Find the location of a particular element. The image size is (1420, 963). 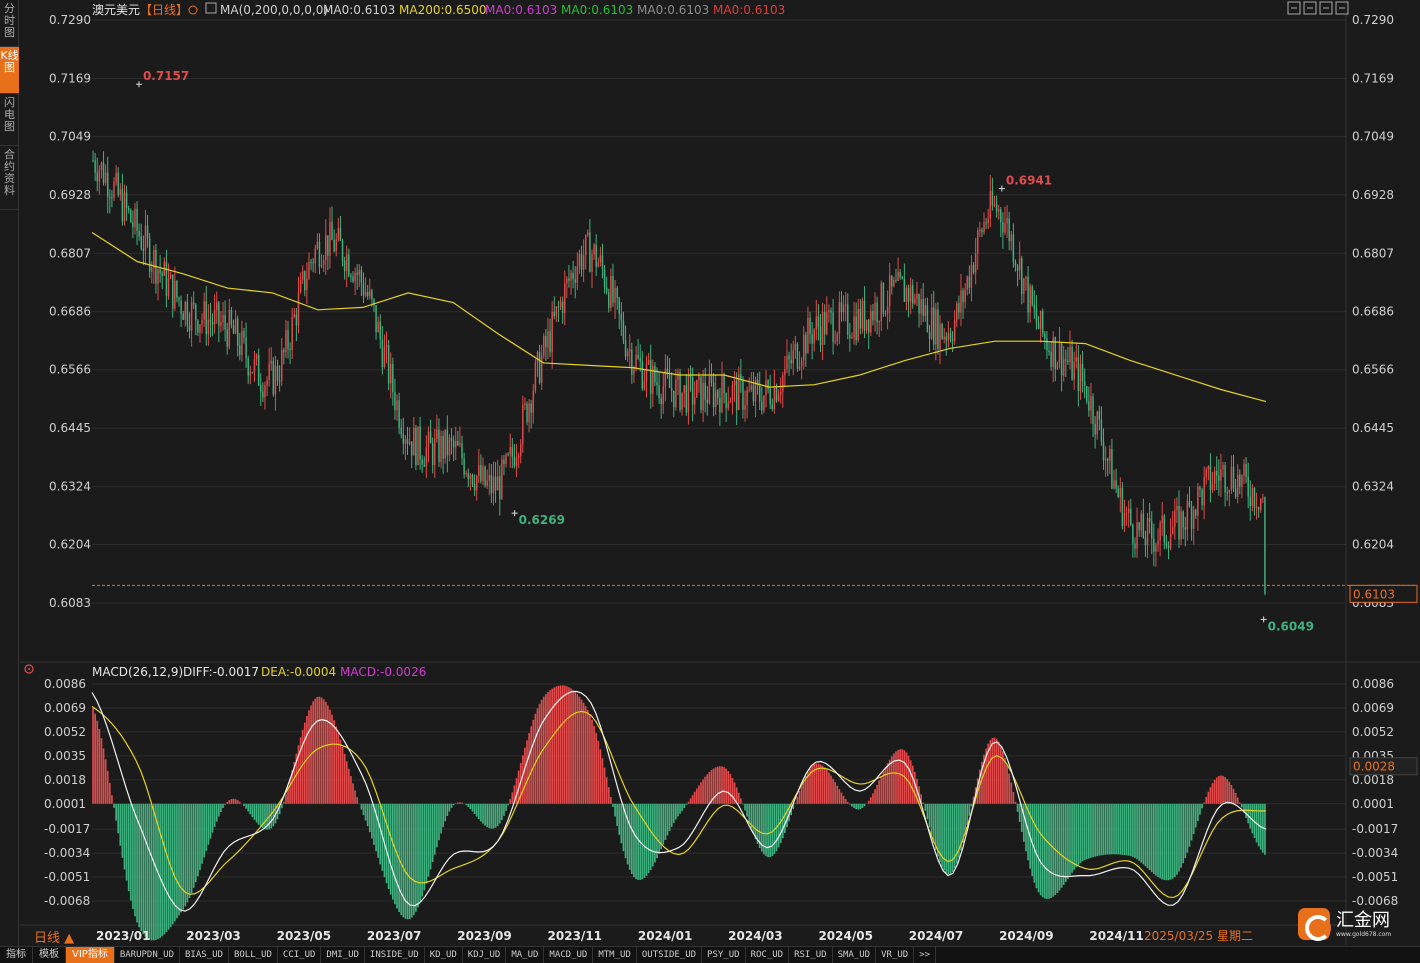

time-tick: 2023/03 is located at coordinates (213, 936).